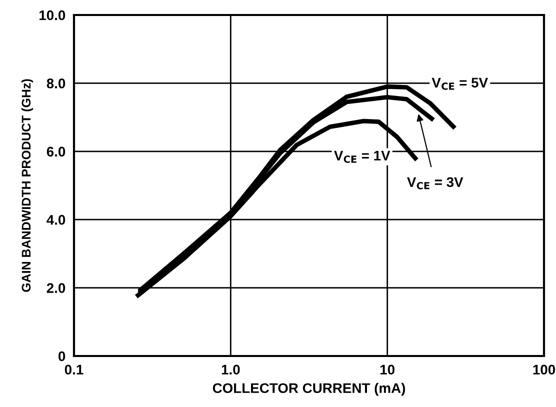 This screenshot has height=407, width=556. I want to click on y-tick-label: 4.0, so click(56, 219).